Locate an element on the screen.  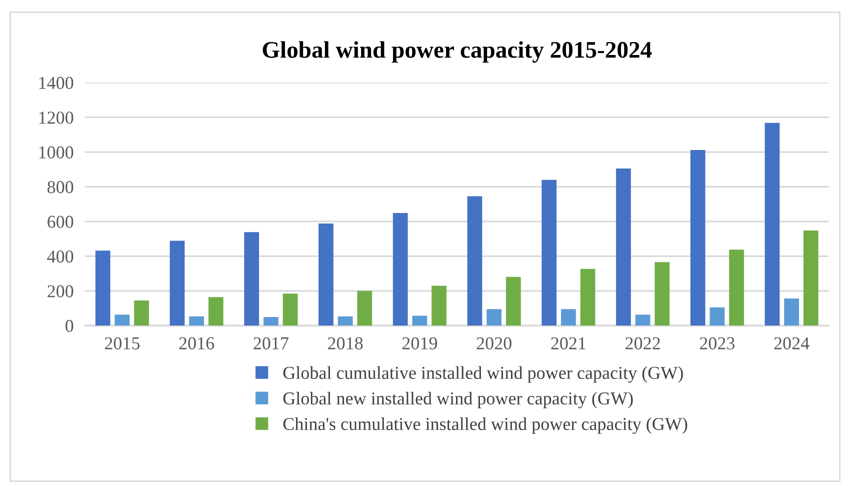
y-tick-label: 1400 is located at coordinates (56, 83).